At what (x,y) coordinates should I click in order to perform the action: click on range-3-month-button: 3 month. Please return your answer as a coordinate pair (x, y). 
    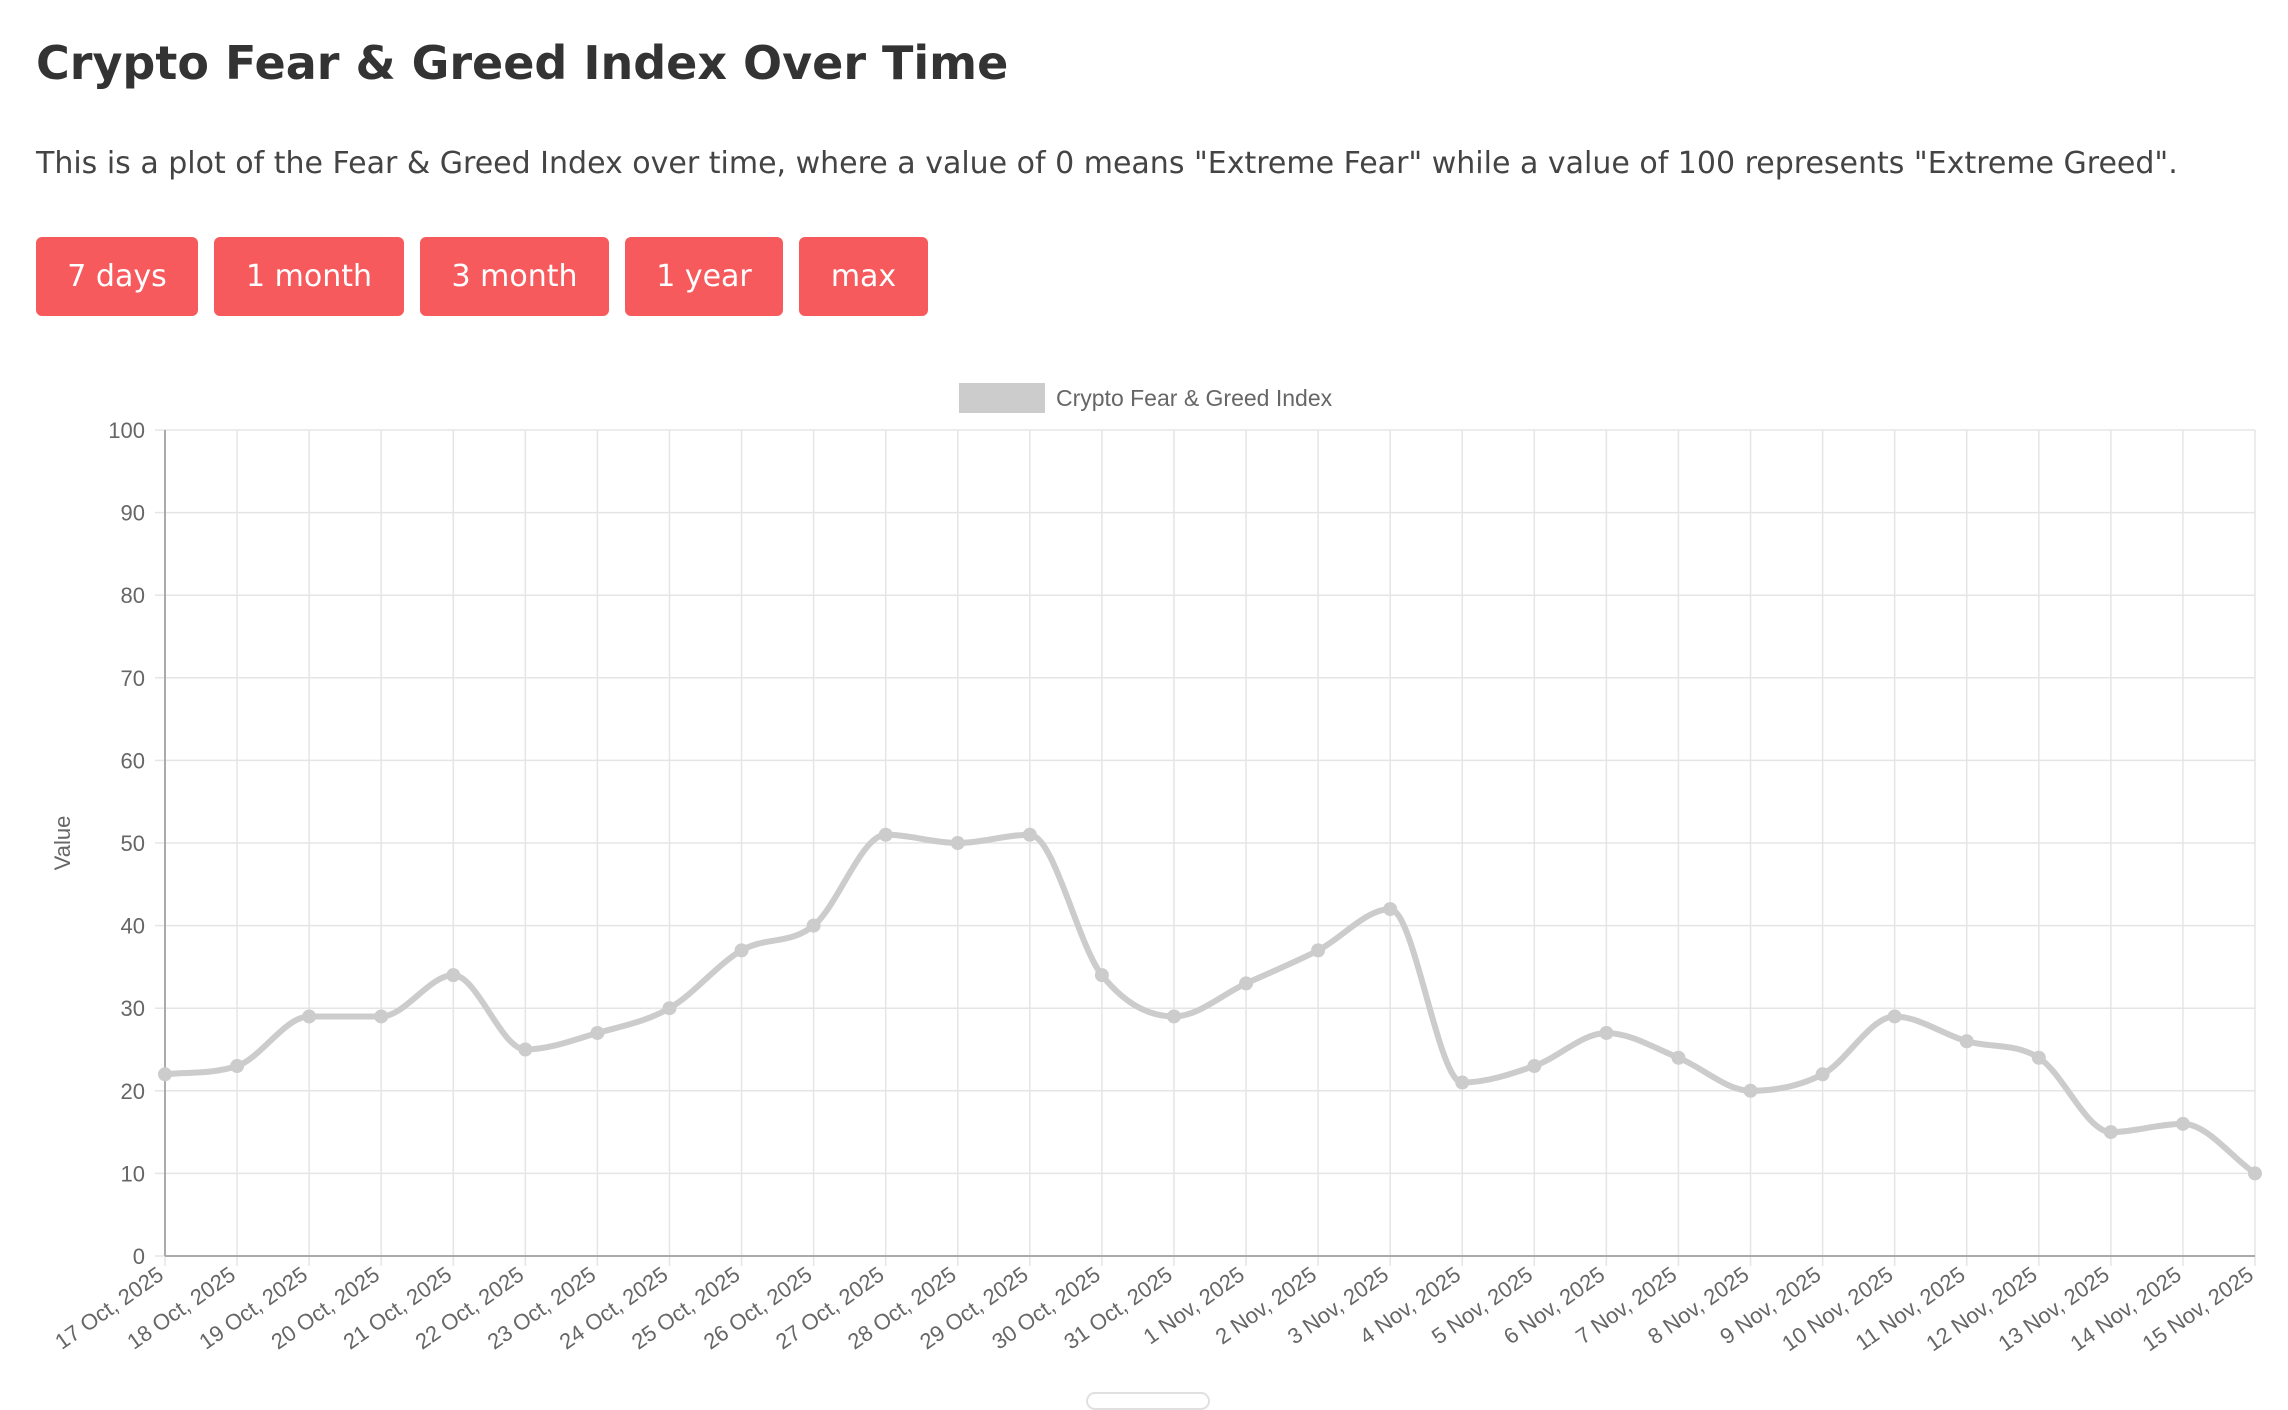
    Looking at the image, I should click on (514, 276).